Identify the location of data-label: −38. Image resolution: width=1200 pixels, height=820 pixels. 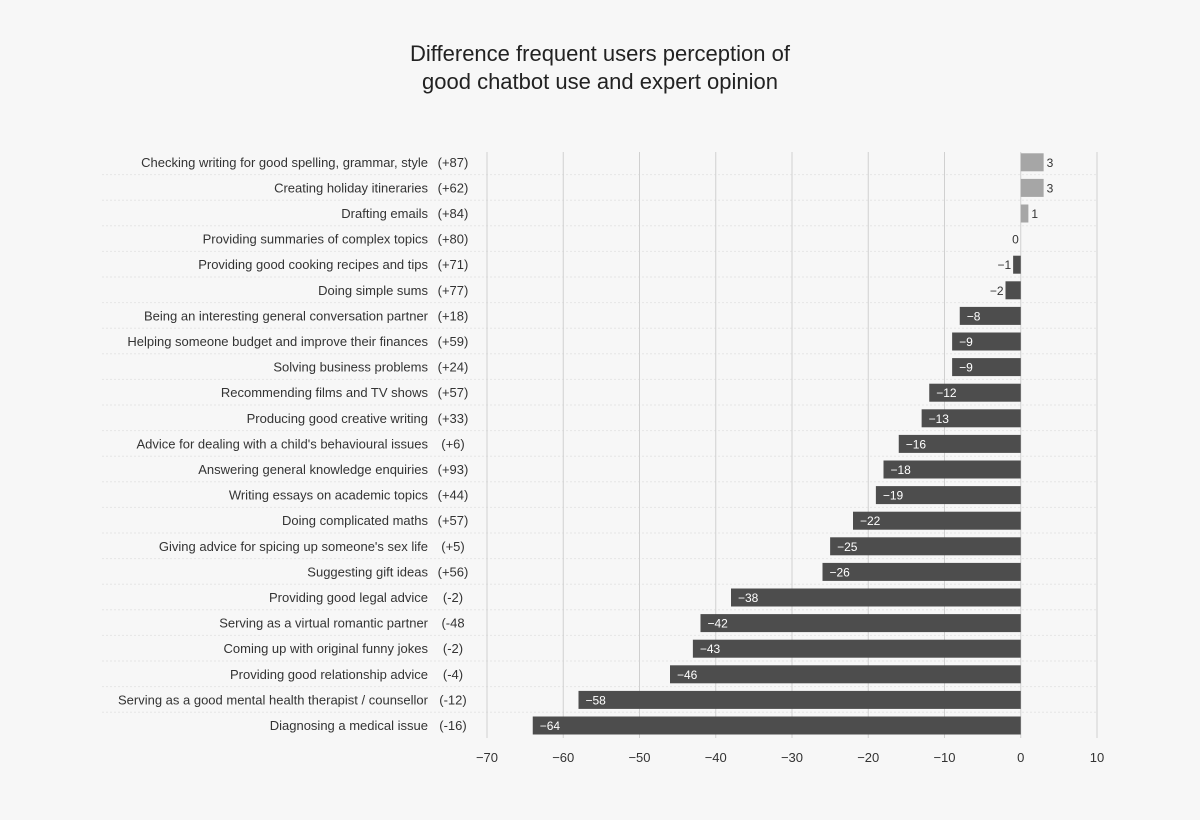
(748, 598).